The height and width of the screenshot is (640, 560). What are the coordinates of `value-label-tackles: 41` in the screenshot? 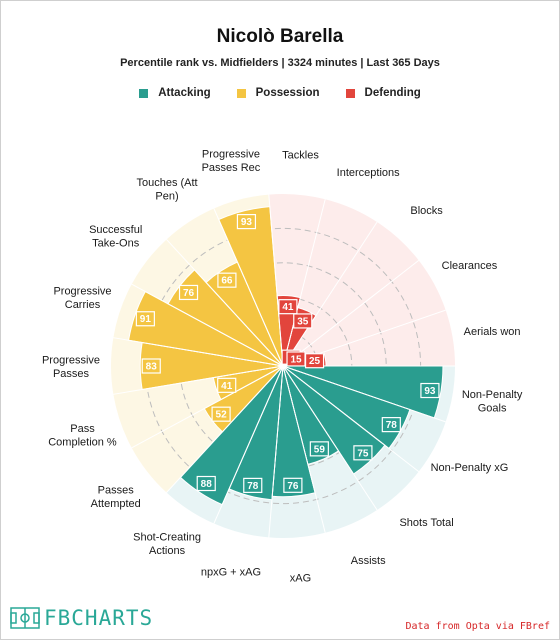 It's located at (288, 307).